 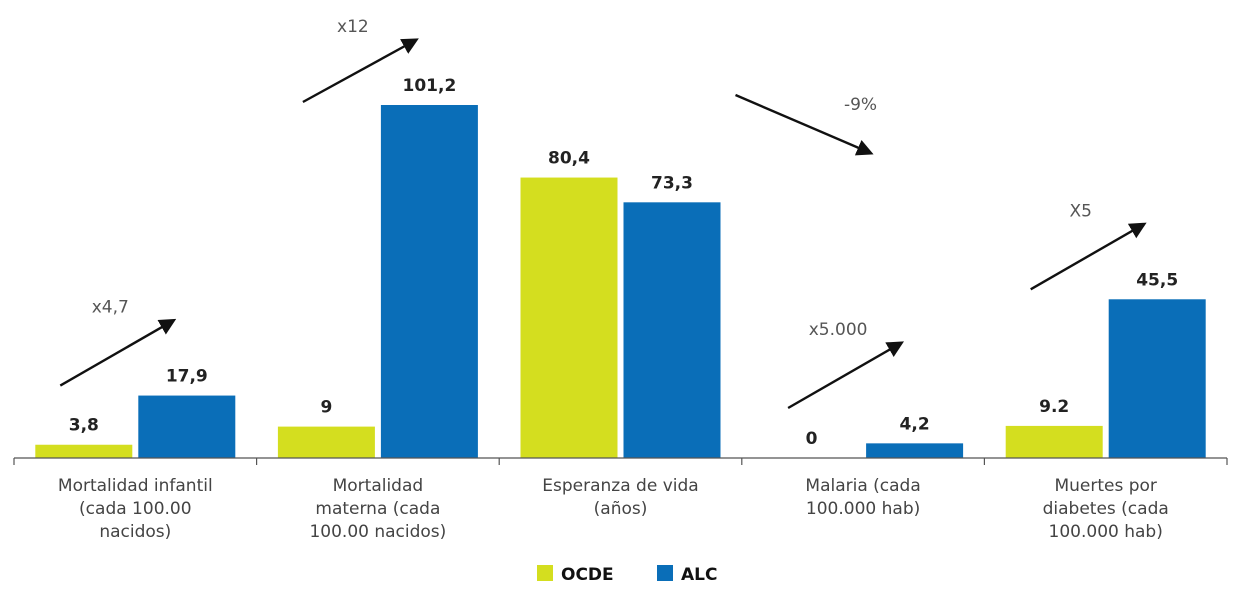 What do you see at coordinates (915, 424) in the screenshot?
I see `data-label-alc-4: 4,2` at bounding box center [915, 424].